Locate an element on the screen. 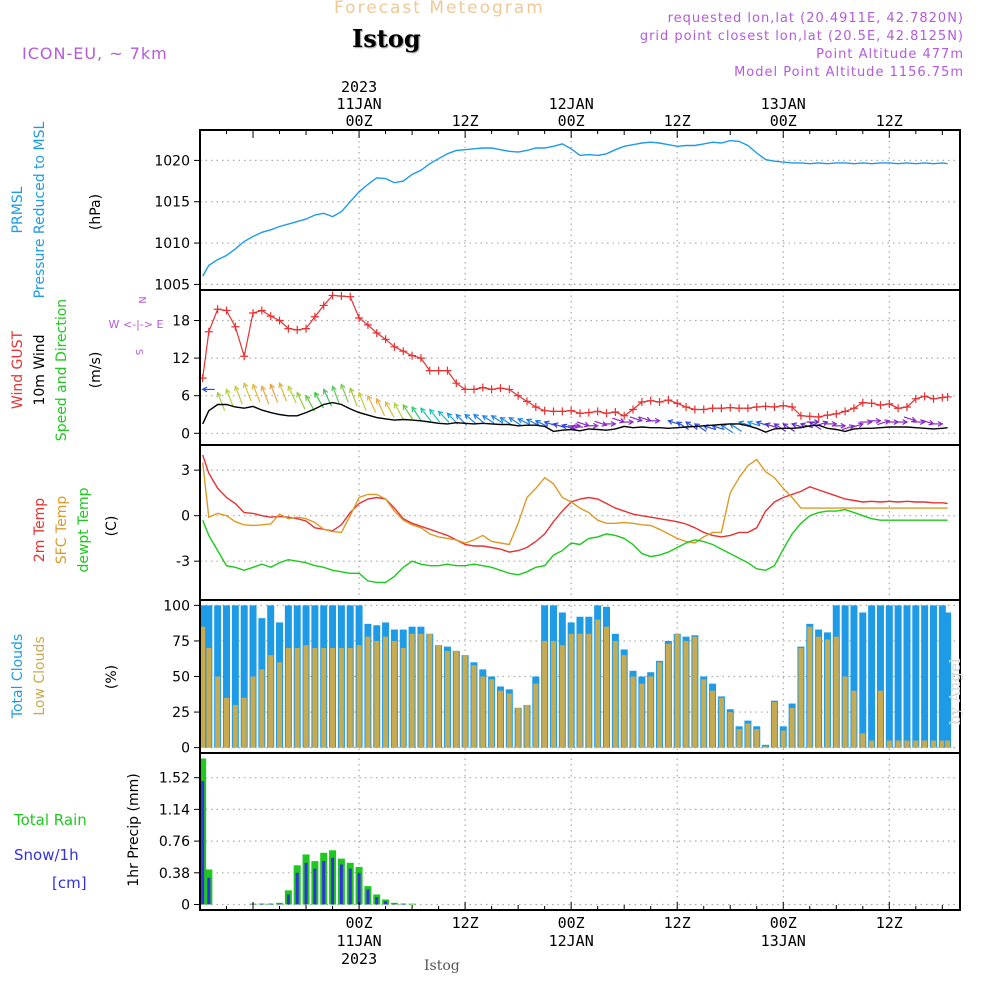  cloud-axis-label-1: Low Clouds is located at coordinates (40, 675).